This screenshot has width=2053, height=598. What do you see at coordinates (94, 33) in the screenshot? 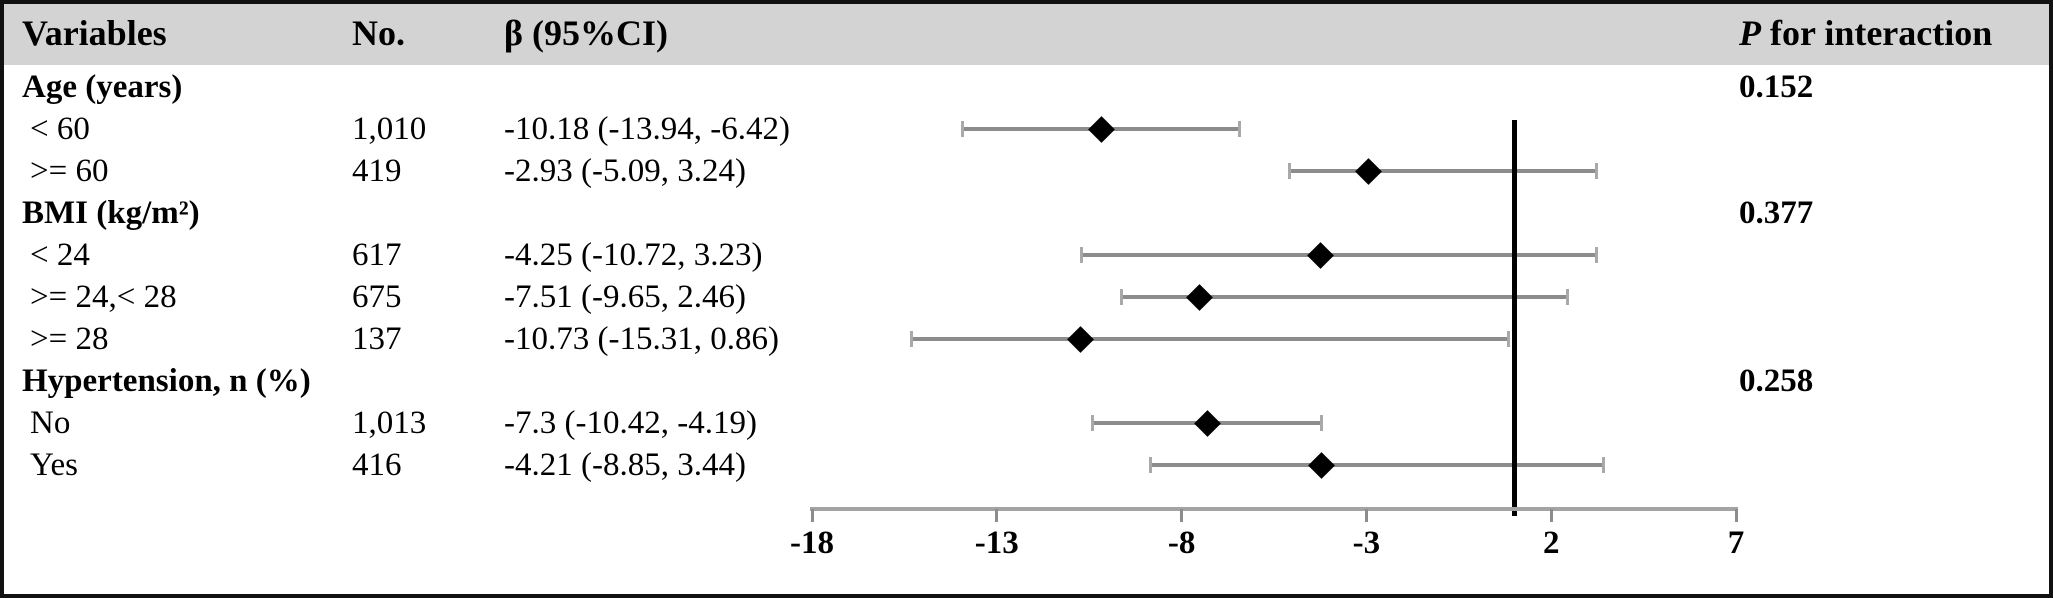
I see `column-header-variables: Variables` at bounding box center [94, 33].